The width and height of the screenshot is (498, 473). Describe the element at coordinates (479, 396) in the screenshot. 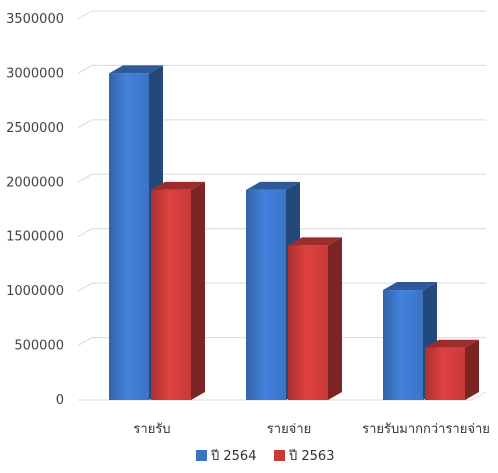

I see `floor-line-diagonal` at that location.